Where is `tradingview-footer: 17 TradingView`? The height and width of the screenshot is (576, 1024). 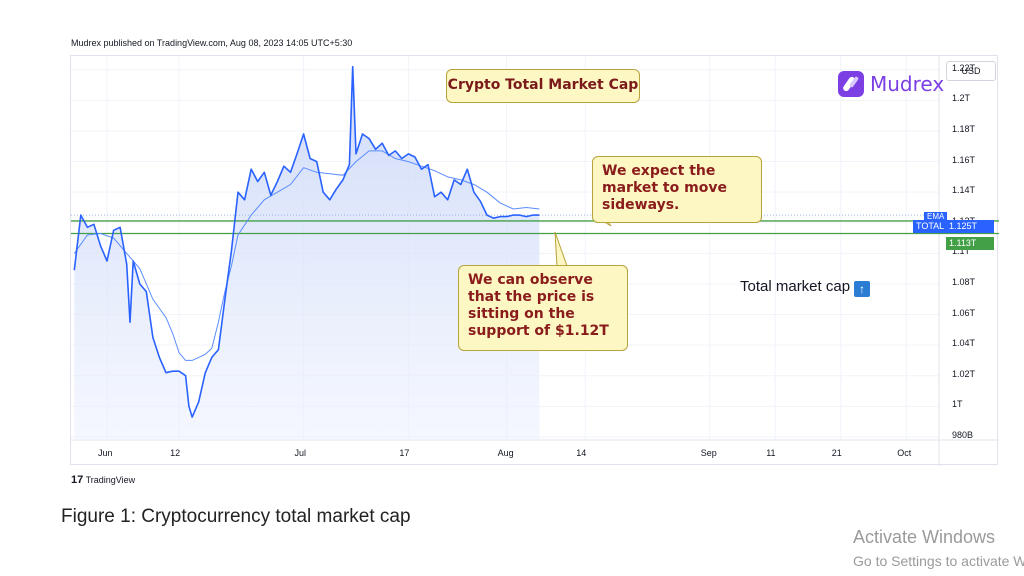
tradingview-footer: 17 TradingView is located at coordinates (103, 480).